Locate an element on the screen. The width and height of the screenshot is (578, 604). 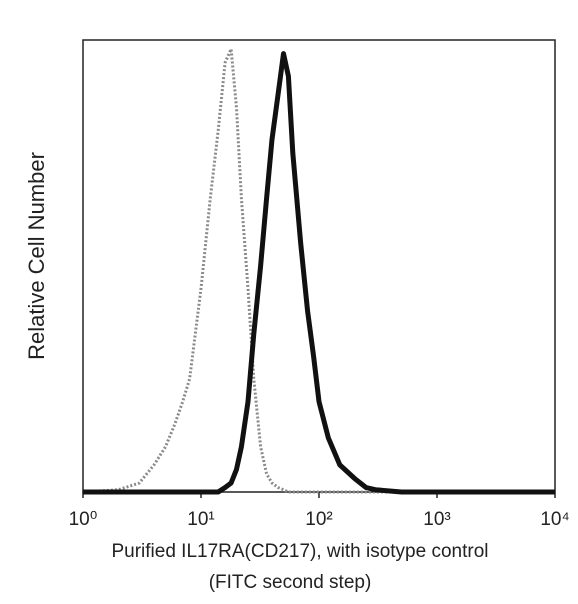
x-tick-label: 10³ is located at coordinates (436, 519).